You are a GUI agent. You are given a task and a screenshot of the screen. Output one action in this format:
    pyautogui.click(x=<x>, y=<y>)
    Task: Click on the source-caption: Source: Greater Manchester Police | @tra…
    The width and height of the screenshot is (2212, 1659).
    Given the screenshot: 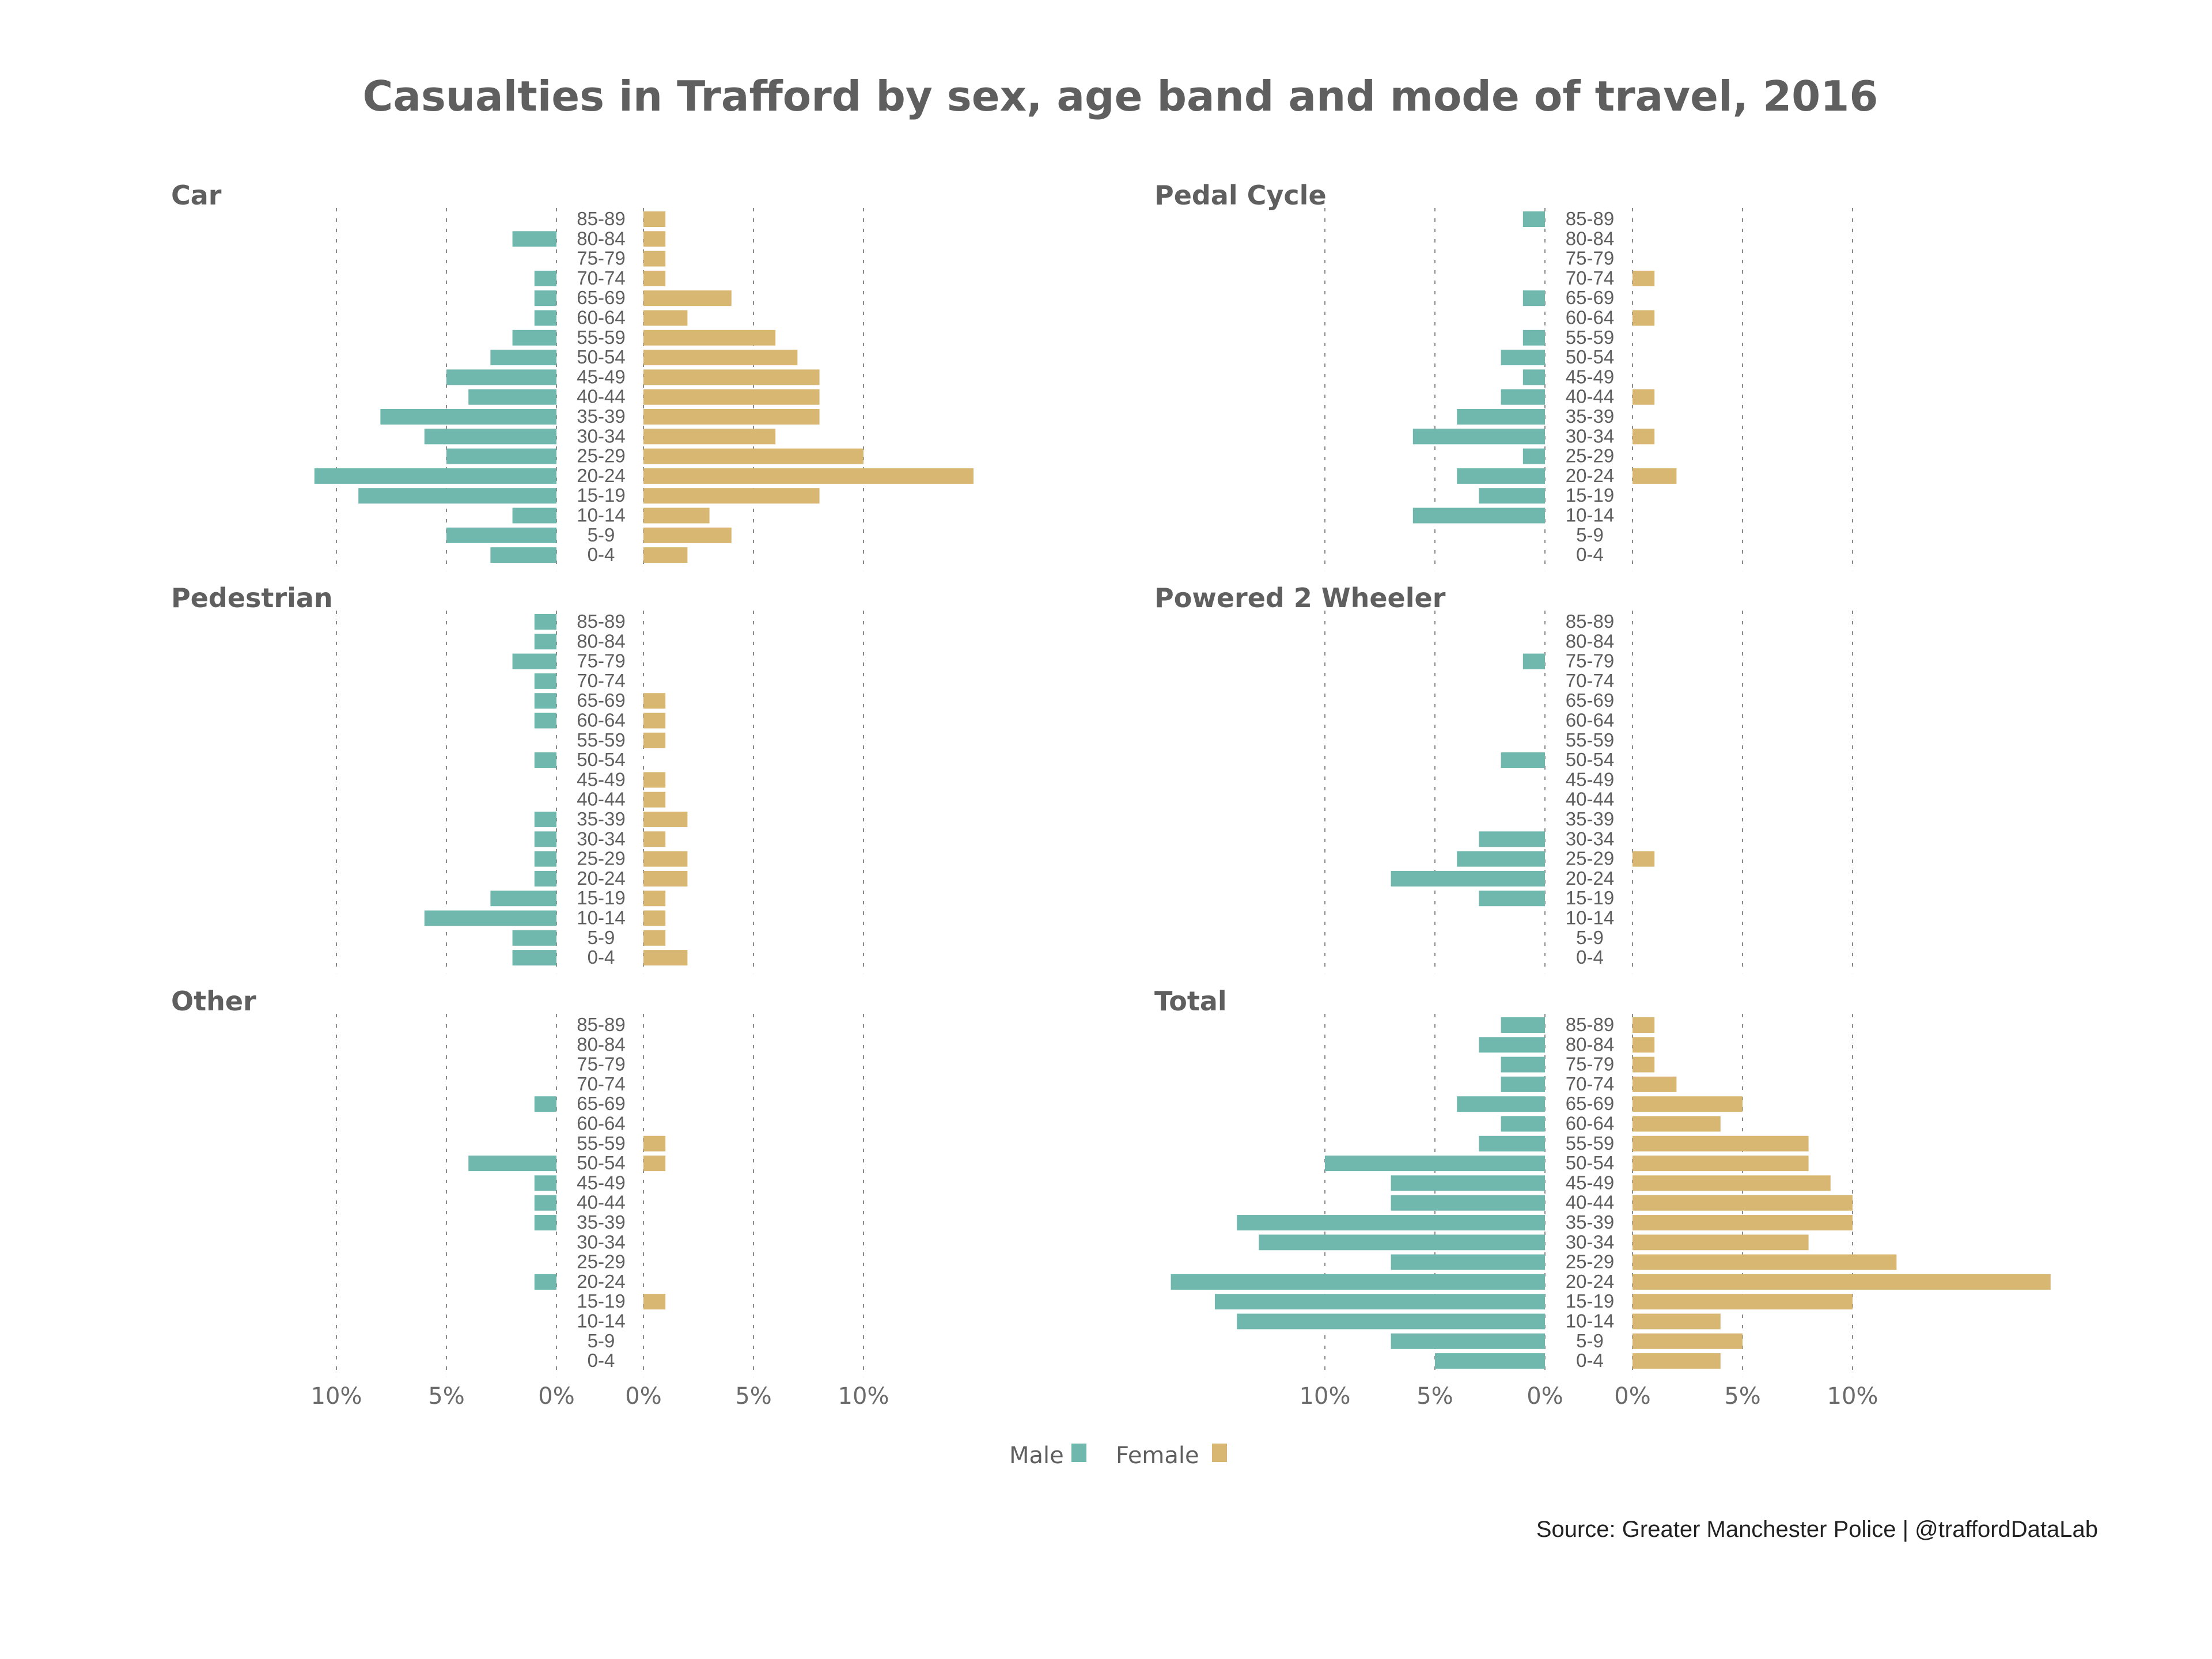 What is the action you would take?
    pyautogui.click(x=1817, y=1529)
    